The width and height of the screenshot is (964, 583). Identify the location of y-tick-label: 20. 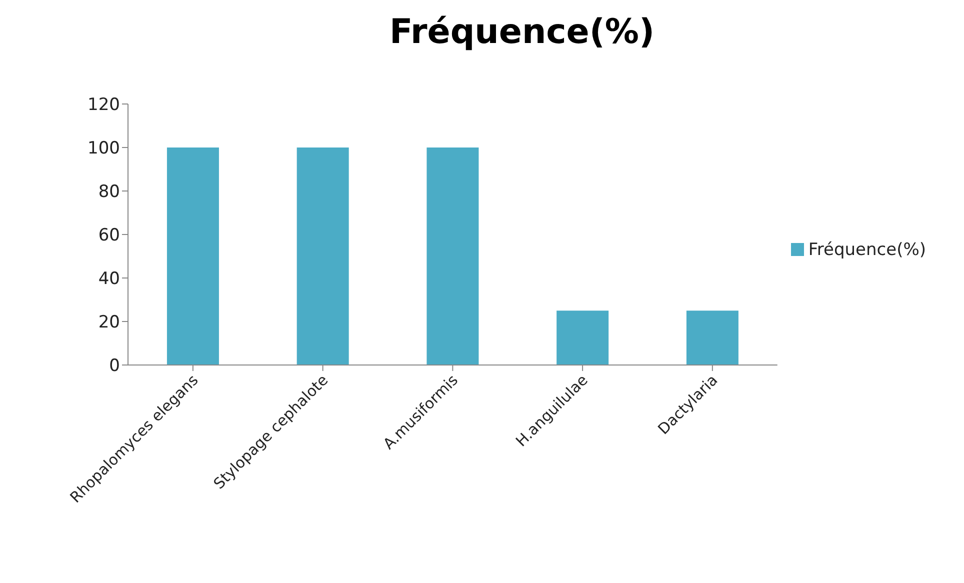
(109, 322).